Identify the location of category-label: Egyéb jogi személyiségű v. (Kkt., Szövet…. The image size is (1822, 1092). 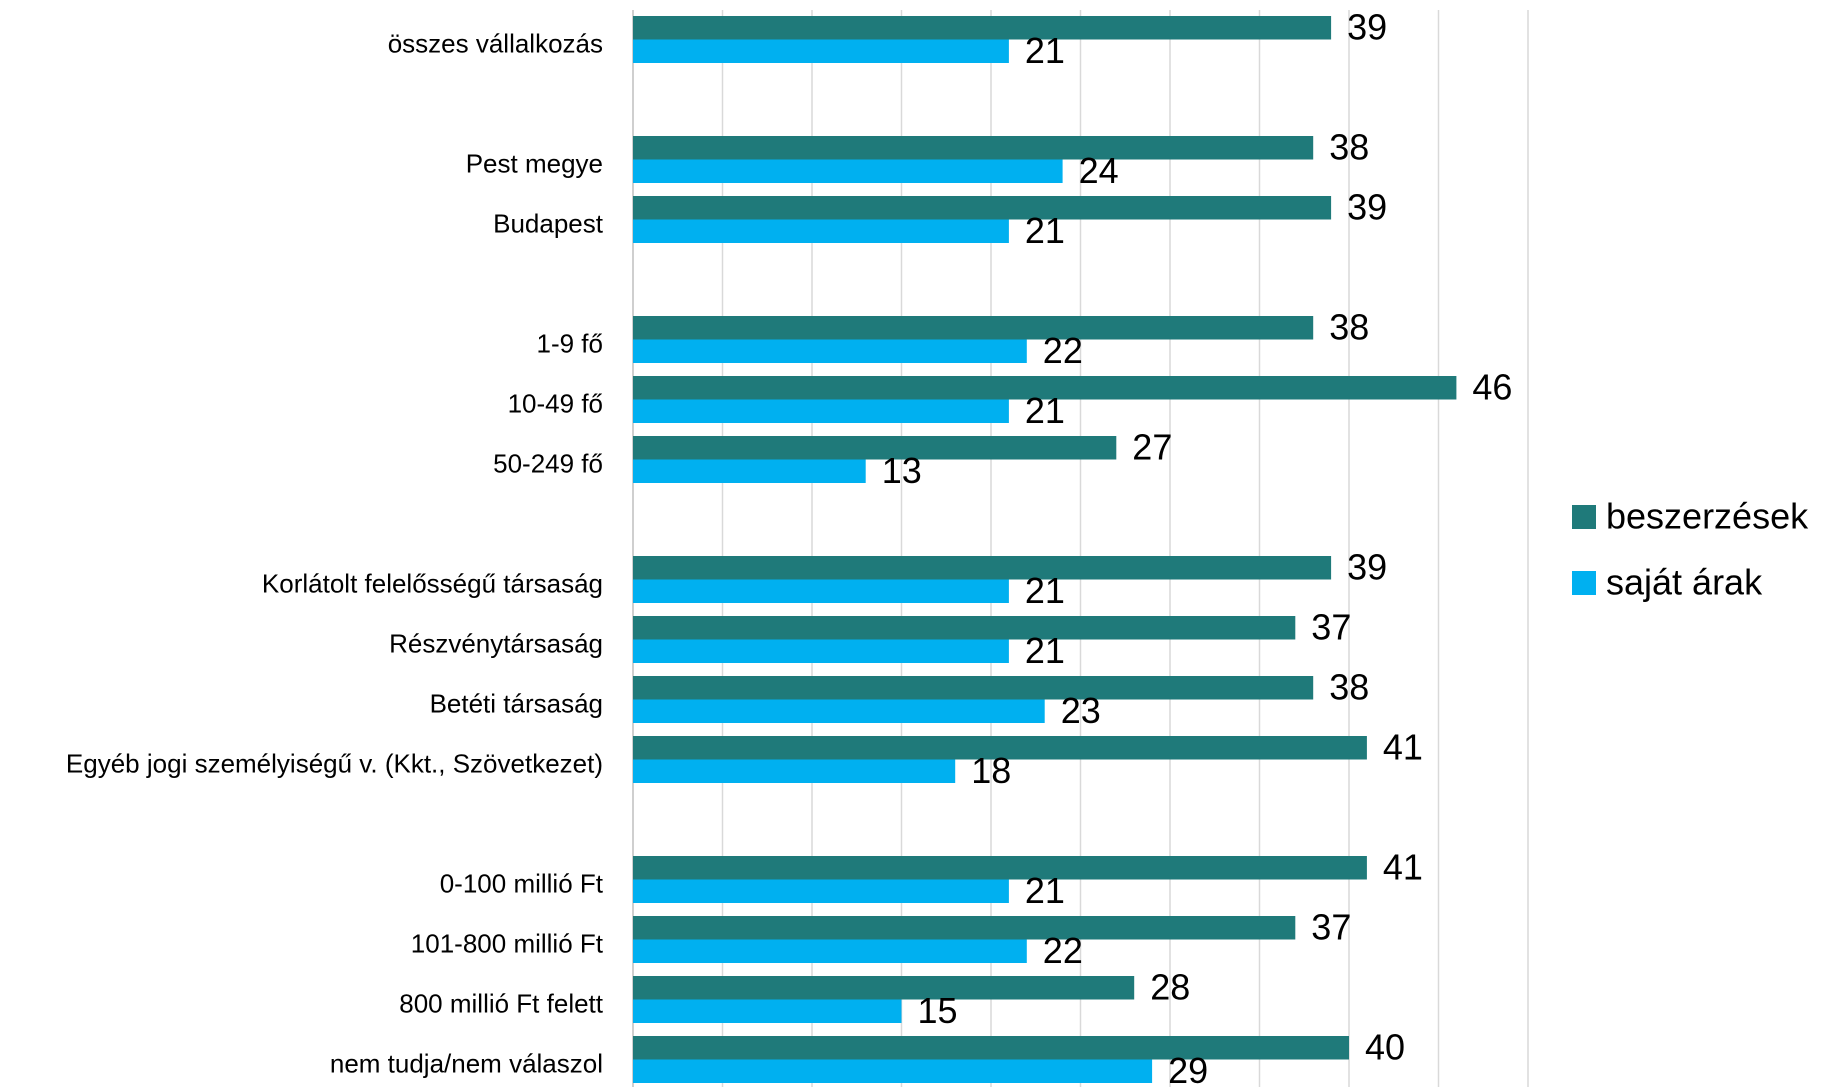
(334, 763).